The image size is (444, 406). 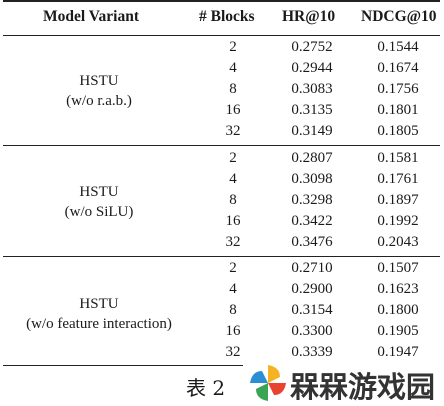 What do you see at coordinates (312, 68) in the screenshot?
I see `cell-hr: 0.2944` at bounding box center [312, 68].